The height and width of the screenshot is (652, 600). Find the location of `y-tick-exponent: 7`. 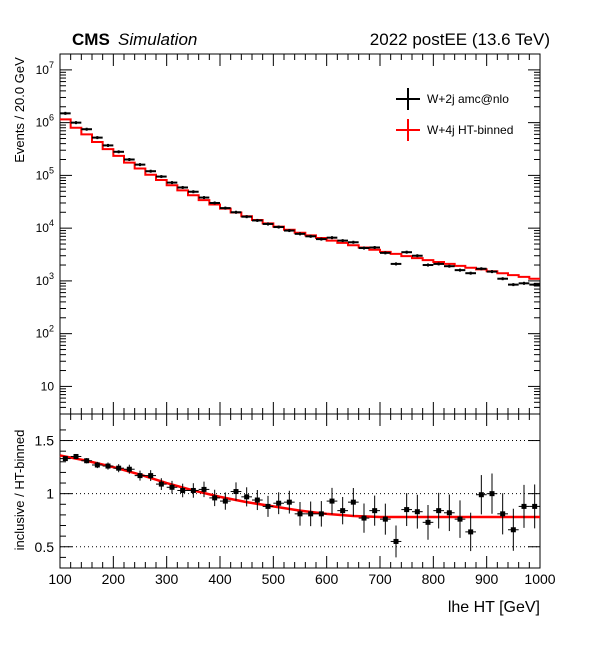

y-tick-exponent: 7 is located at coordinates (51, 65).